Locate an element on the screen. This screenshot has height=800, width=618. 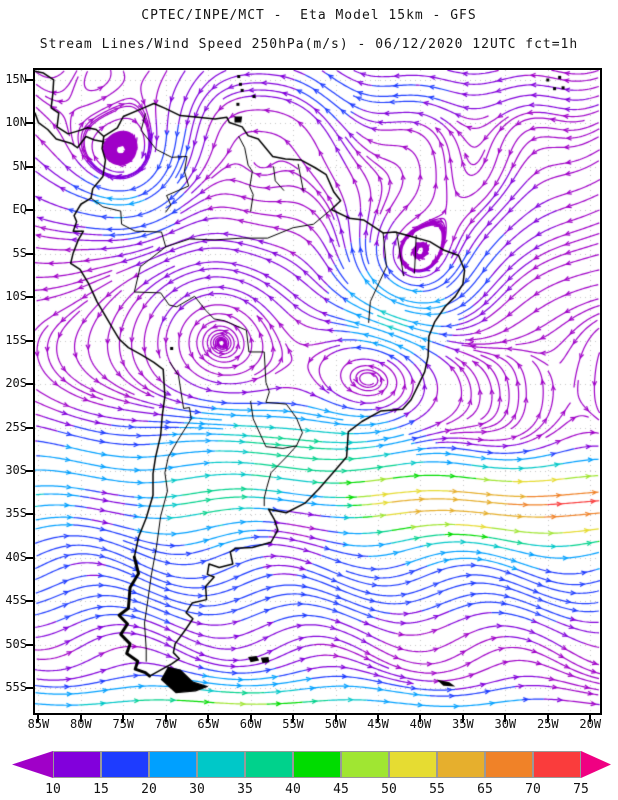
lon-tick-label: 65W is located at coordinates (208, 724).